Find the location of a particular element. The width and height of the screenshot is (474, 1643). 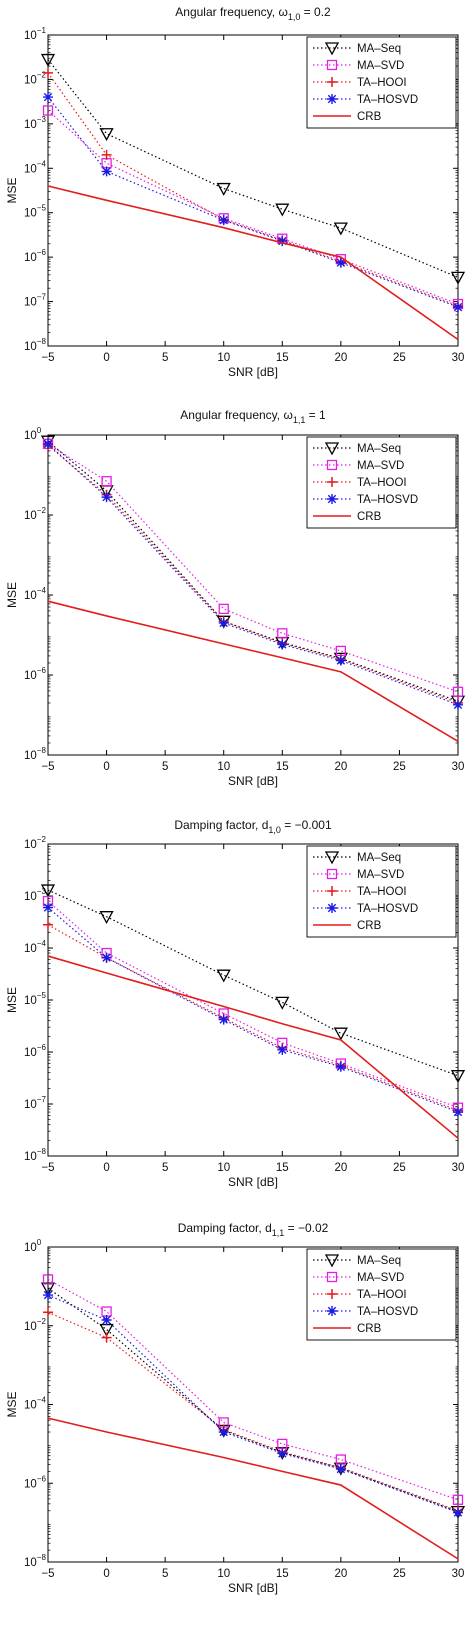

legend-label: TA–HOOI is located at coordinates (382, 483).